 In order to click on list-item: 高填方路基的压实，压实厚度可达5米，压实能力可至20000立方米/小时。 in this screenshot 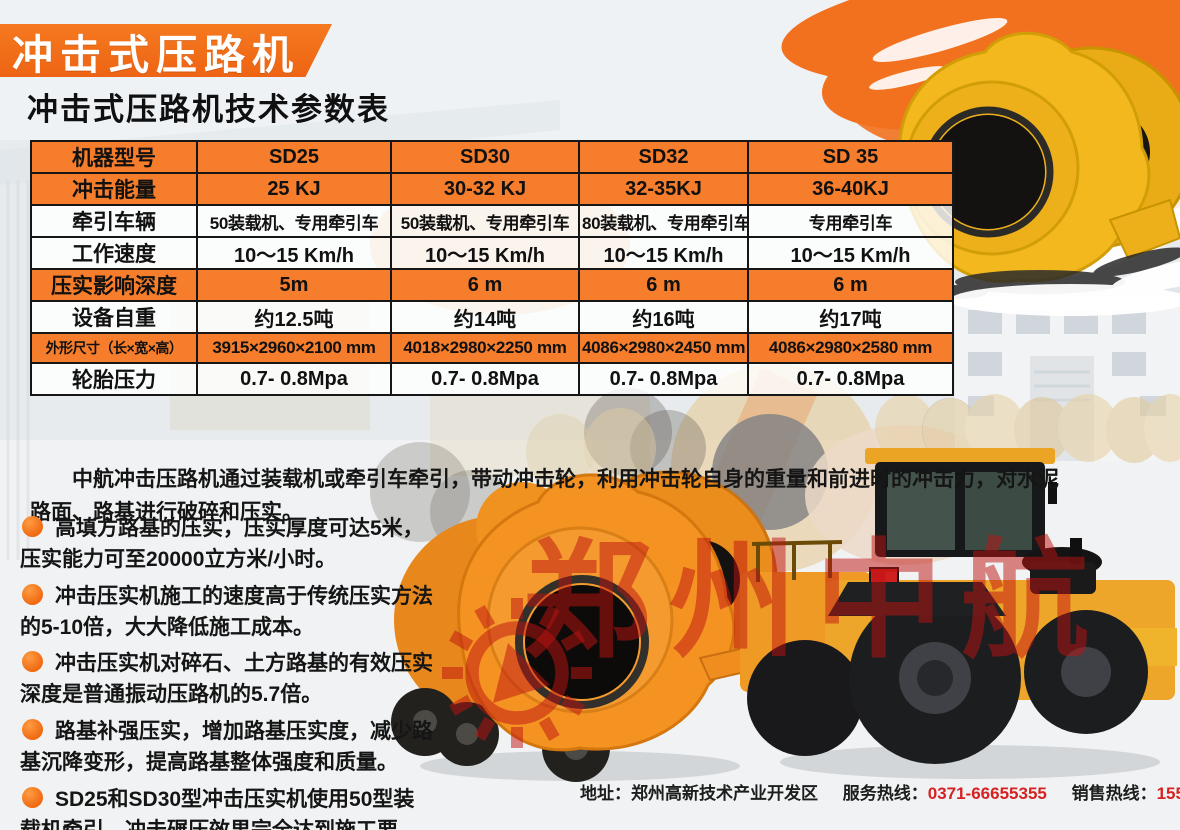, I will do `click(227, 545)`.